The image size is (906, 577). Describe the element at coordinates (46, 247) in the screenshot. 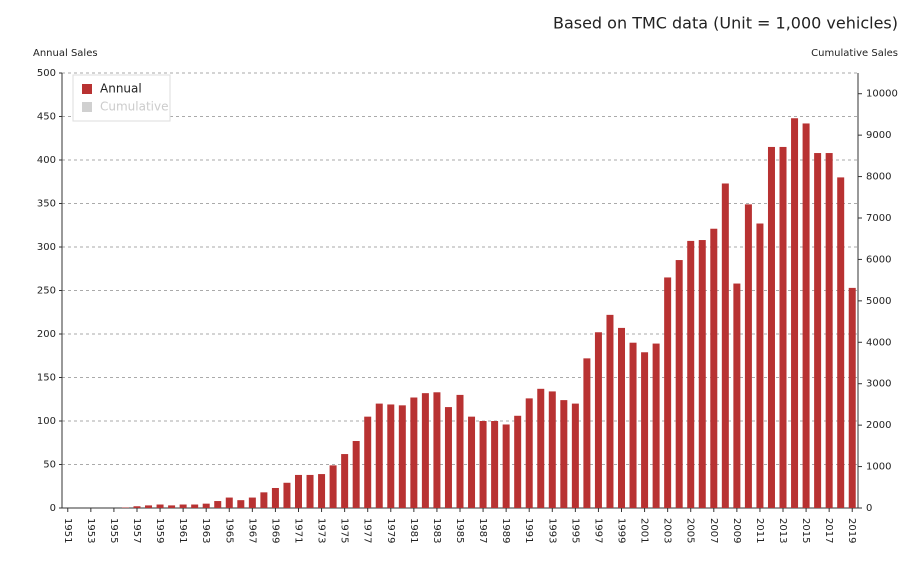

I see `y-tick-label: 300` at that location.